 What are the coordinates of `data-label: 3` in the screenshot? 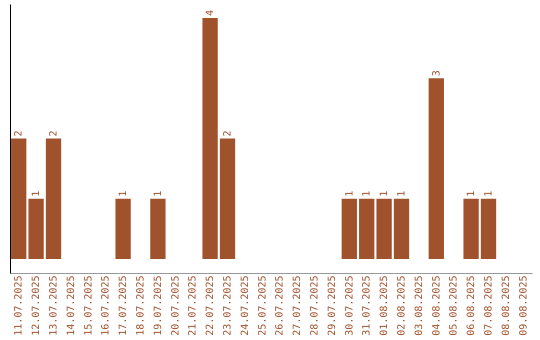 It's located at (436, 73).